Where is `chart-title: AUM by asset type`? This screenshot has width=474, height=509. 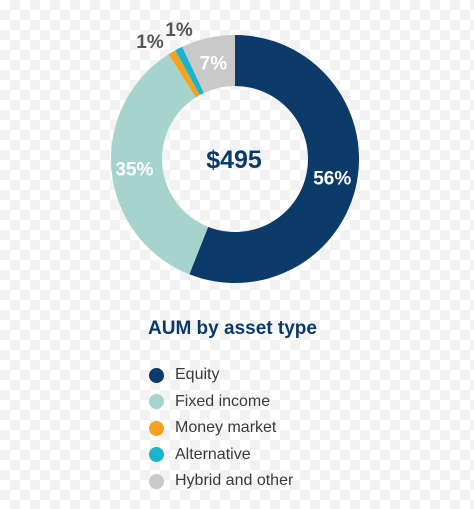
chart-title: AUM by asset type is located at coordinates (232, 328).